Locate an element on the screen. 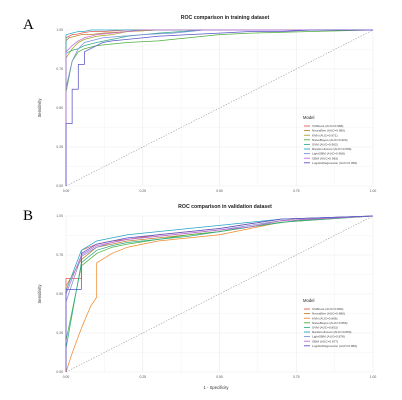 This screenshot has height=400, width=402. legend-entry: KNN (AUC=0.971) is located at coordinates (325, 135).